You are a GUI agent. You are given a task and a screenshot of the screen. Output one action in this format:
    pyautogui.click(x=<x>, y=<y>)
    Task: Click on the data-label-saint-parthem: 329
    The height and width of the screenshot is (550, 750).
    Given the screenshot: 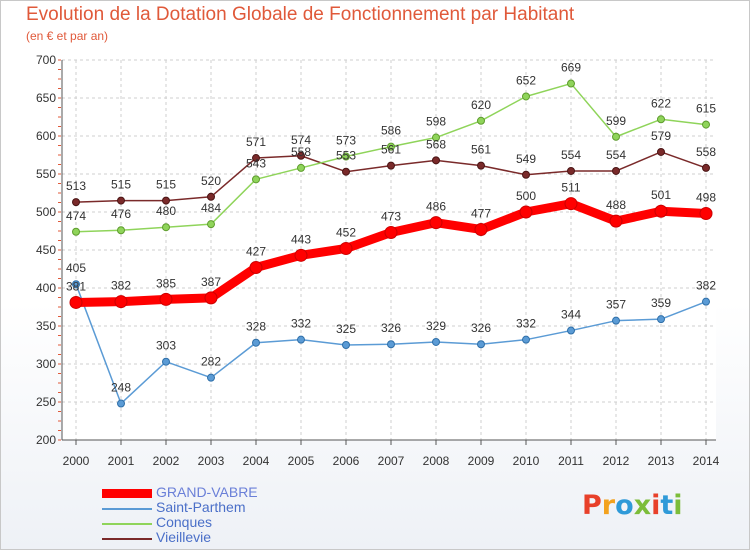 What is the action you would take?
    pyautogui.click(x=436, y=326)
    